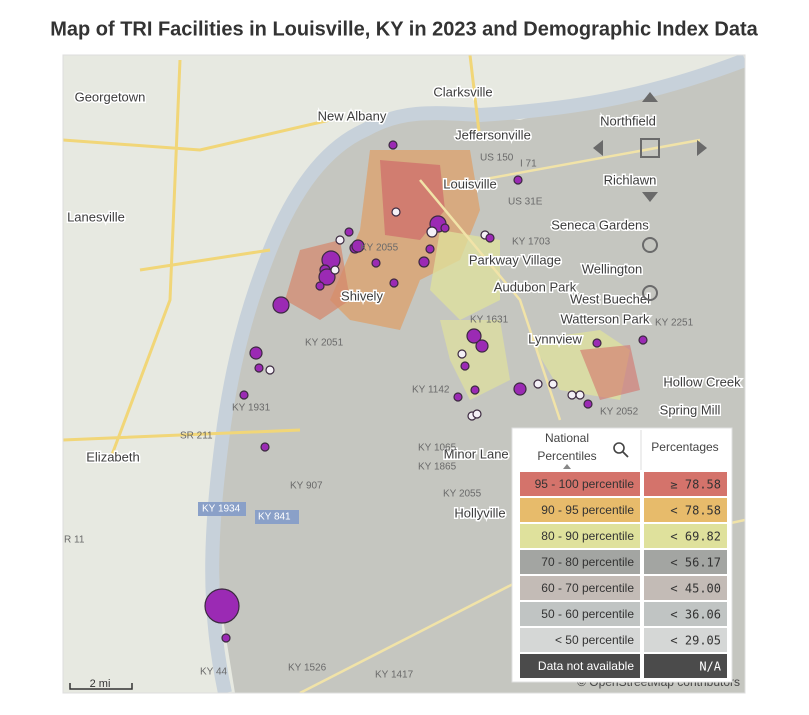  I want to click on place-label: Watterson Park, so click(605, 318).